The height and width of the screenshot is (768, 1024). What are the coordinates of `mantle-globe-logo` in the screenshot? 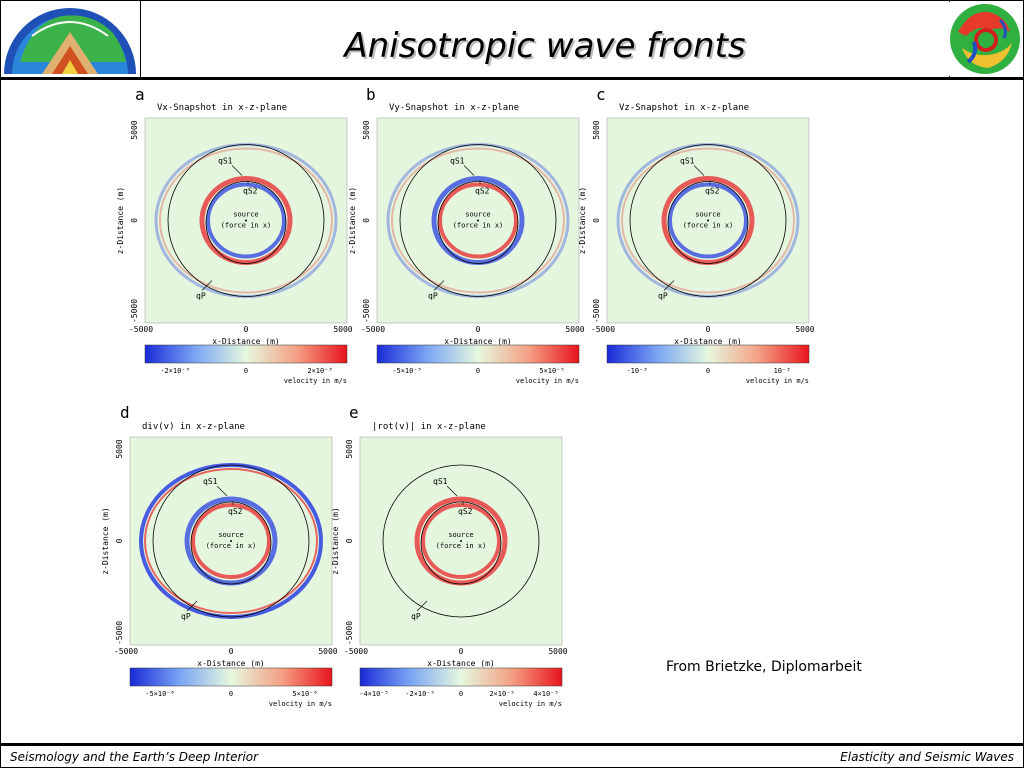 It's located at (985, 39).